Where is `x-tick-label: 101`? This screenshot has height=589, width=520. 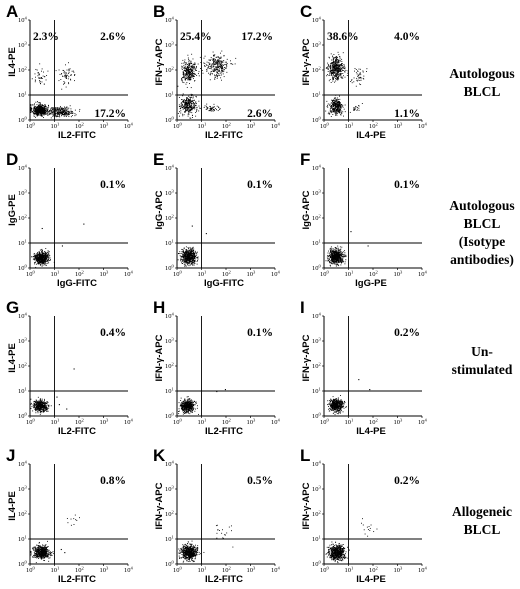 x-tick-label: 101 is located at coordinates (202, 126).